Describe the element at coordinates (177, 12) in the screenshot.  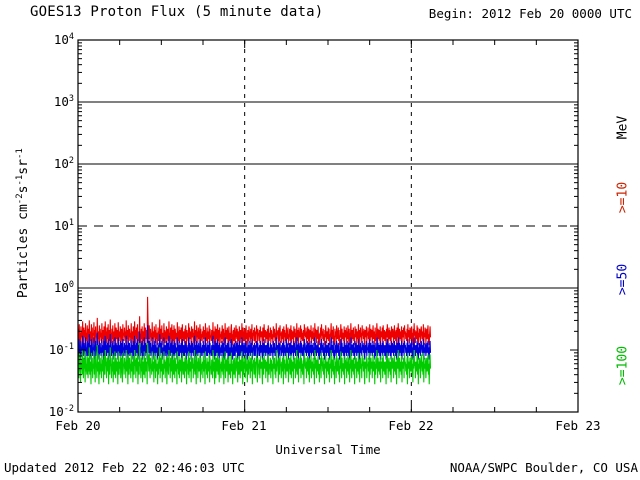
I see `chart-title: GOES13 Proton Flux (5 minute data)` at that location.